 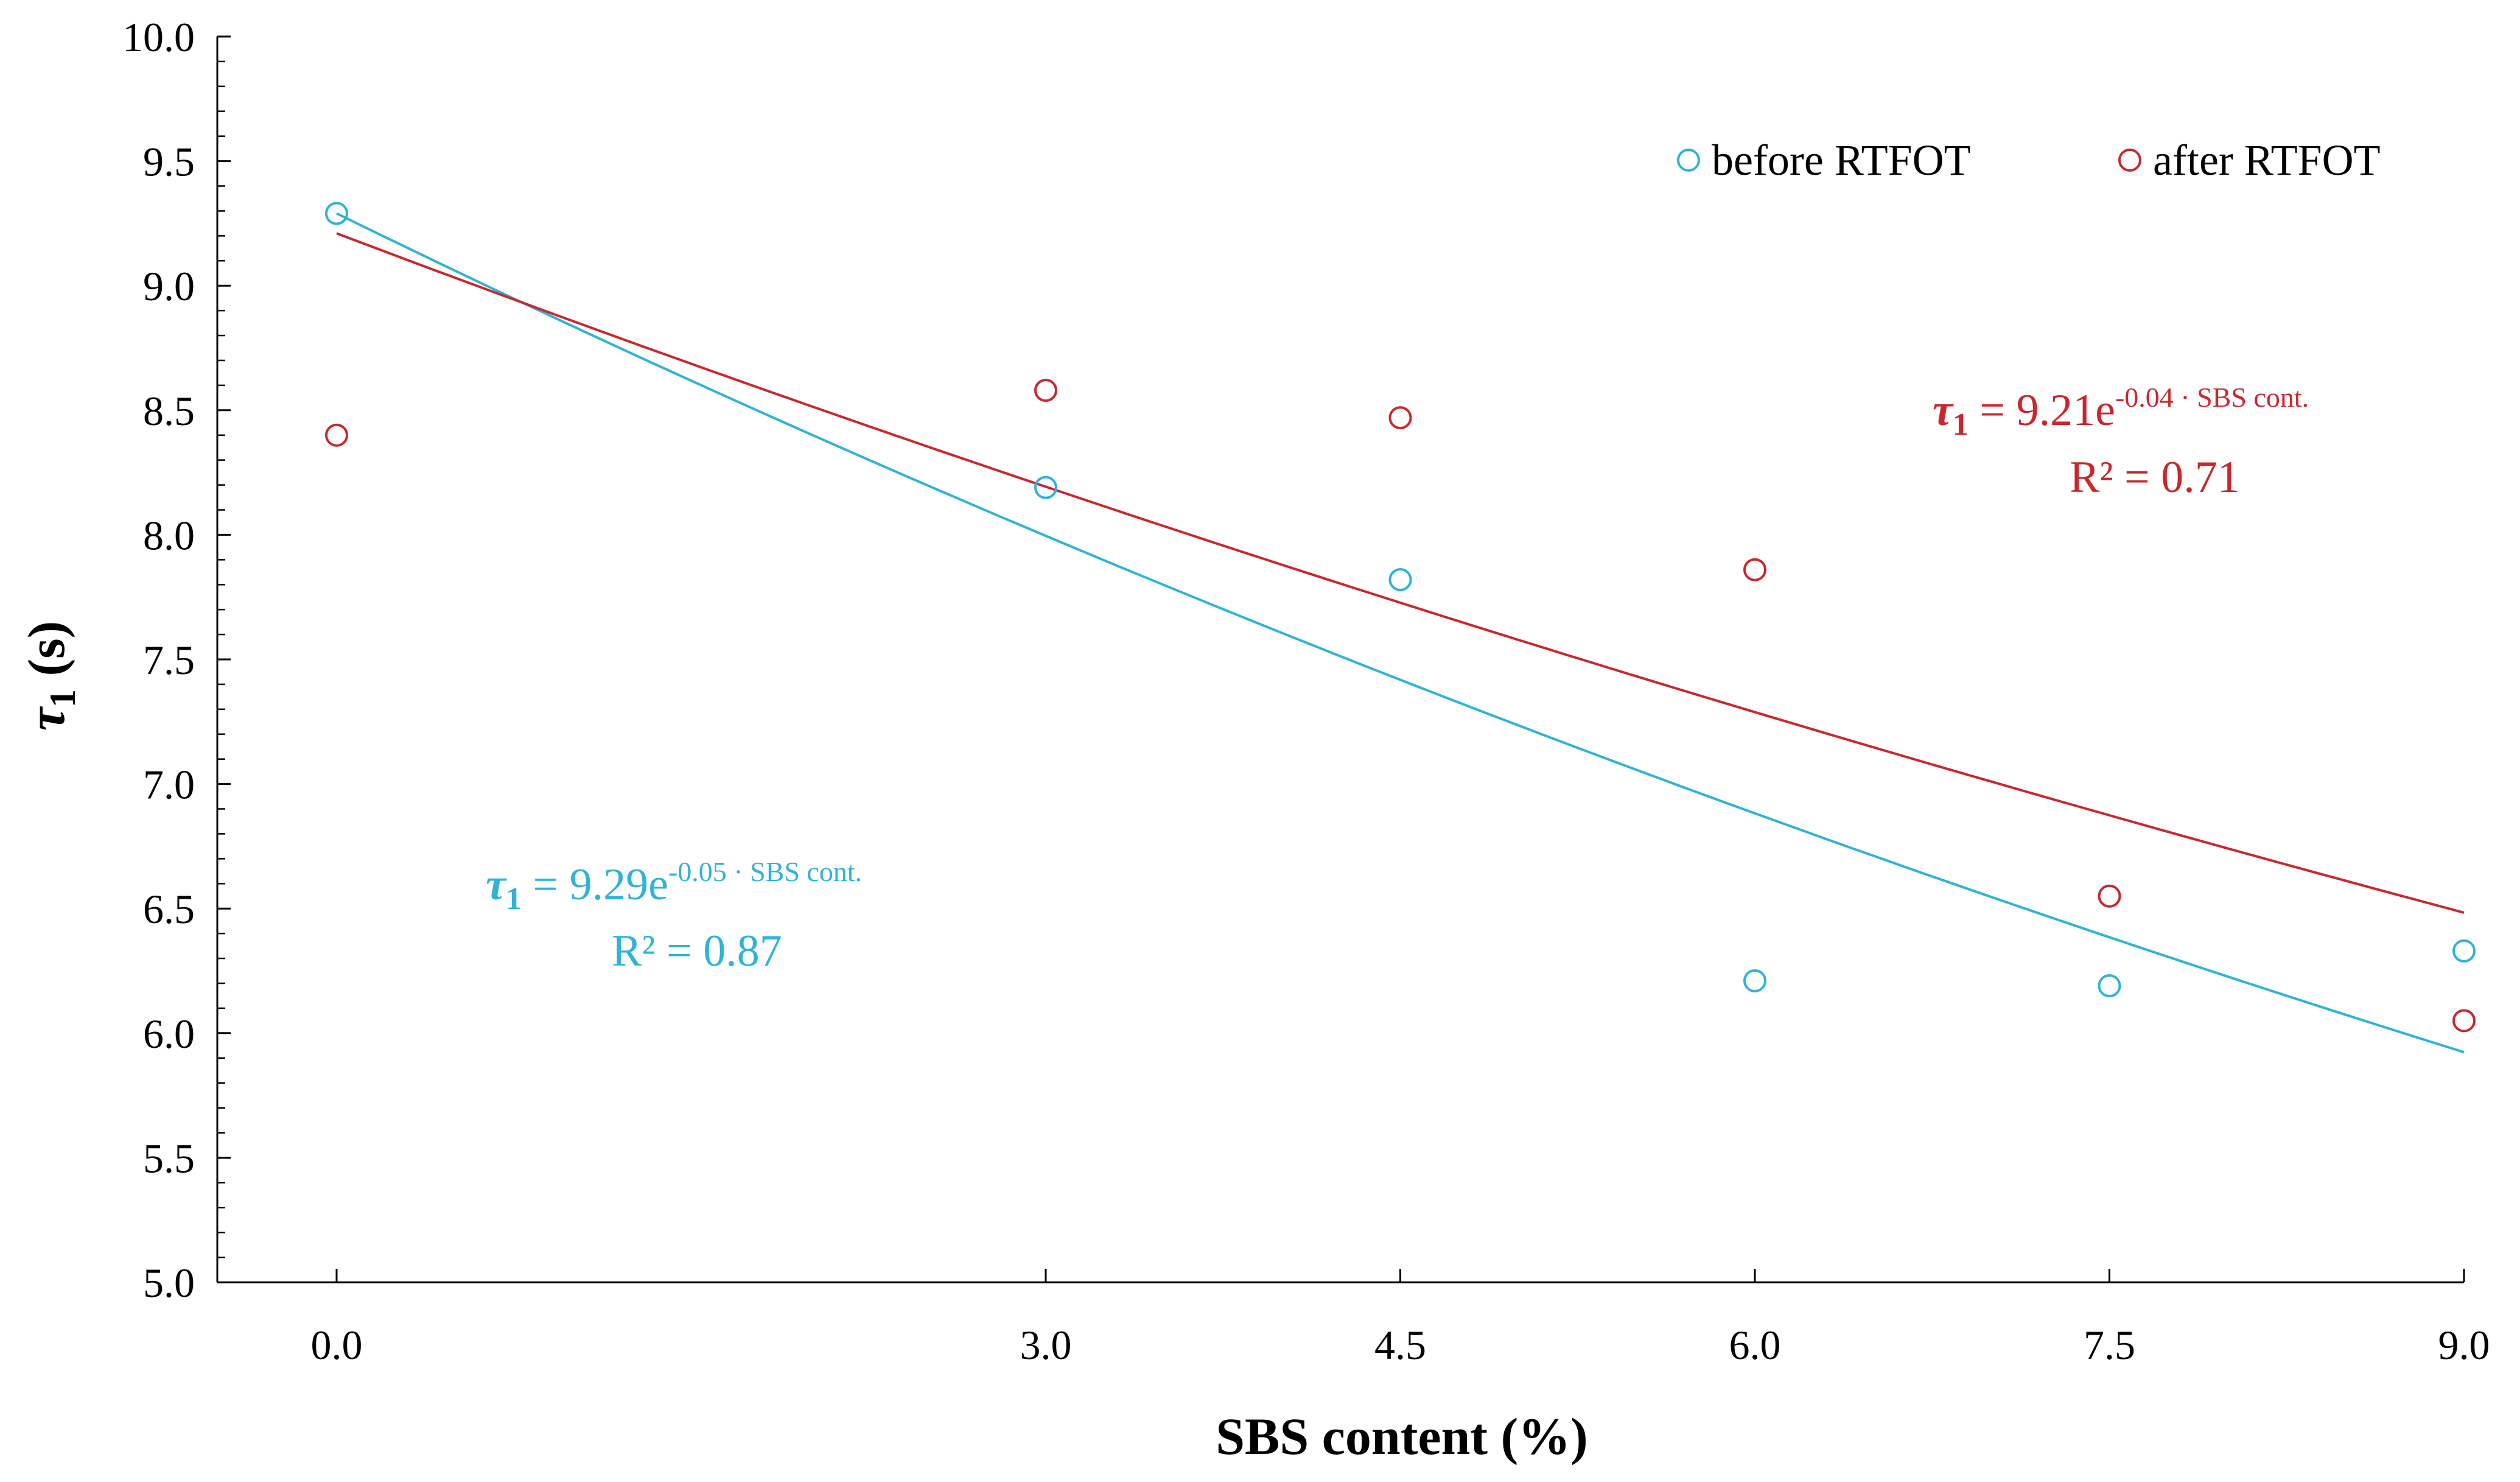 What do you see at coordinates (169, 1283) in the screenshot?
I see `y-tick-label: 5.0` at bounding box center [169, 1283].